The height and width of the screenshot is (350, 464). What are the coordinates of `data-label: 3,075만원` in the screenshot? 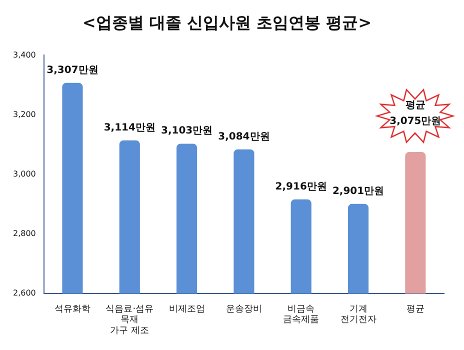 It's located at (416, 122).